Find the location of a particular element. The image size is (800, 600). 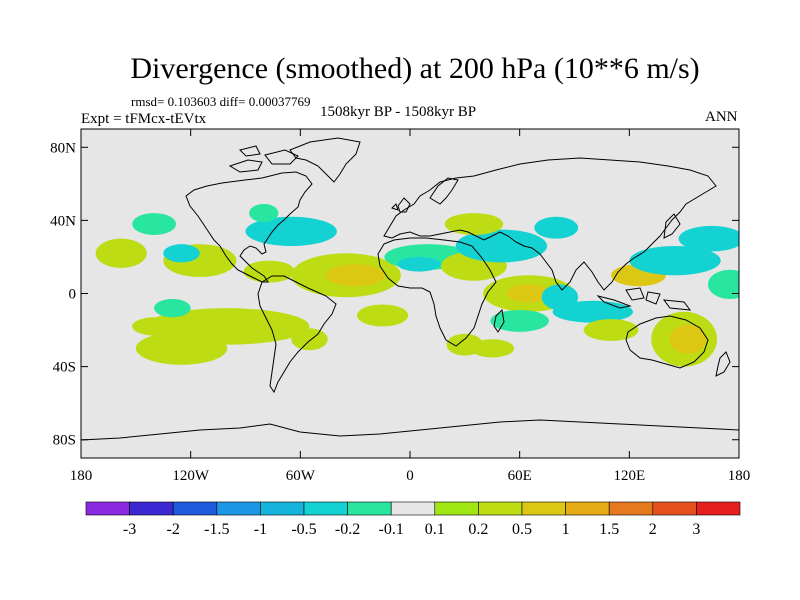

coastline-arctic-islands is located at coordinates (263, 159).